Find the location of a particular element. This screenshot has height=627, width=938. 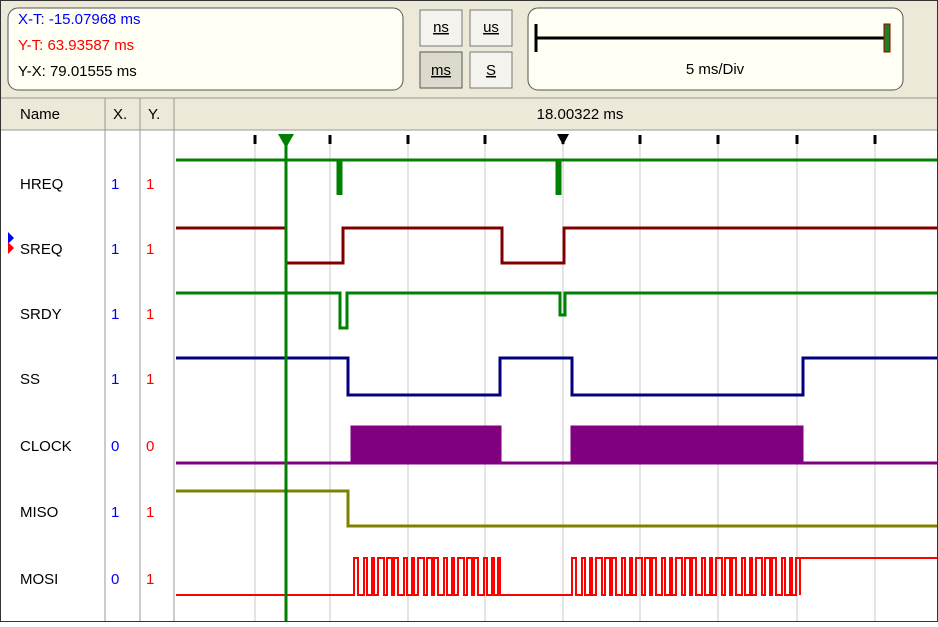

scale-label: 5 ms/Div is located at coordinates (715, 69).